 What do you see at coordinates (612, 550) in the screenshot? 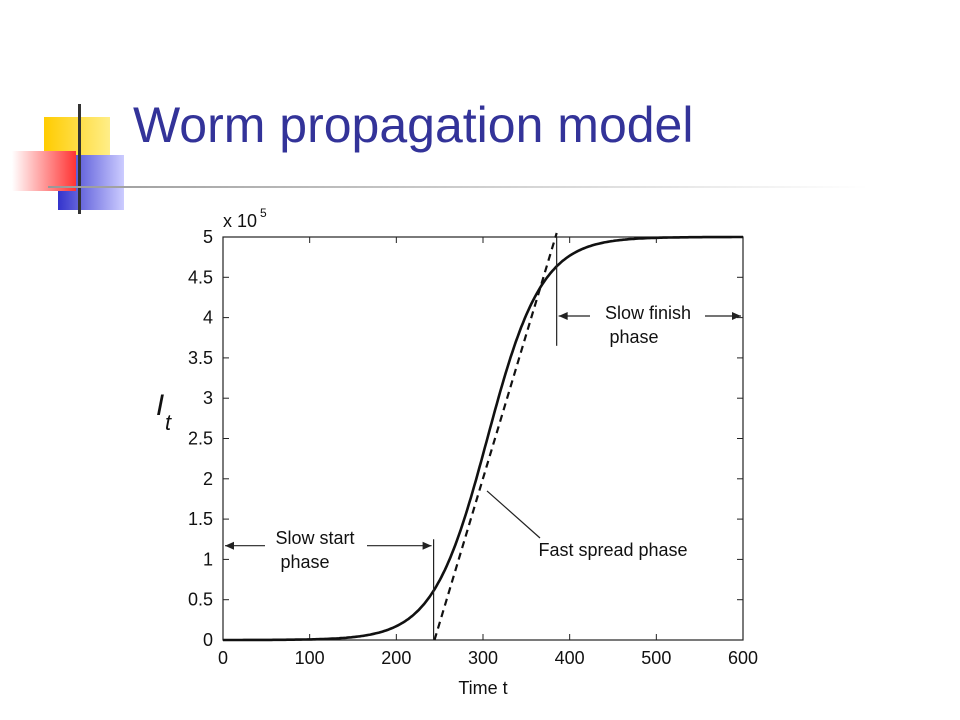
I see `fast-spread-label: Fast spread phase` at bounding box center [612, 550].